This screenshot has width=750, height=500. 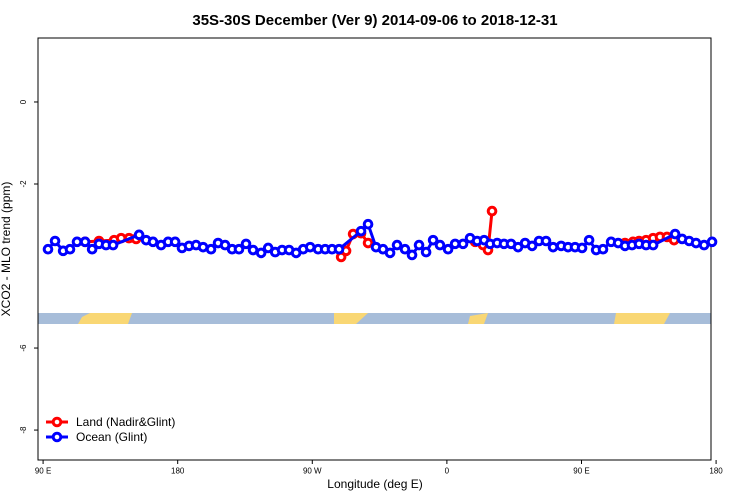 I want to click on y-tick-label: -2, so click(x=23, y=184).